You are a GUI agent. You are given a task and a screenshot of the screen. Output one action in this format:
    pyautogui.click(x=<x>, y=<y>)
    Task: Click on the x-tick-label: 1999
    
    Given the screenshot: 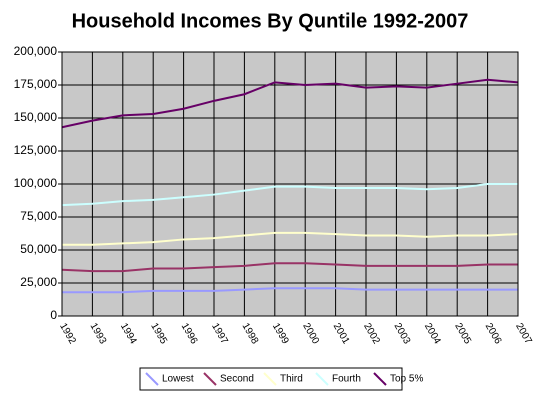 What is the action you would take?
    pyautogui.click(x=280, y=333)
    